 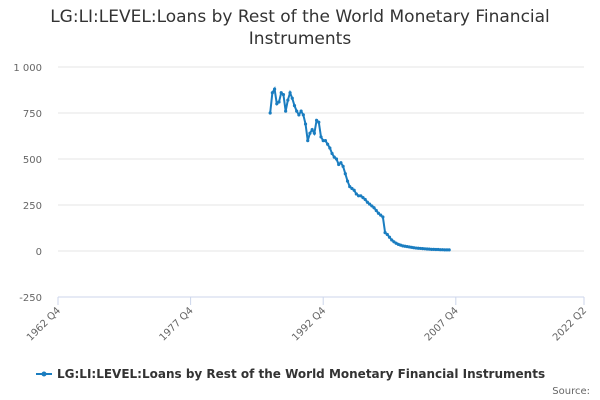 What do you see at coordinates (32, 114) in the screenshot?
I see `y-tick-label: 750` at bounding box center [32, 114].